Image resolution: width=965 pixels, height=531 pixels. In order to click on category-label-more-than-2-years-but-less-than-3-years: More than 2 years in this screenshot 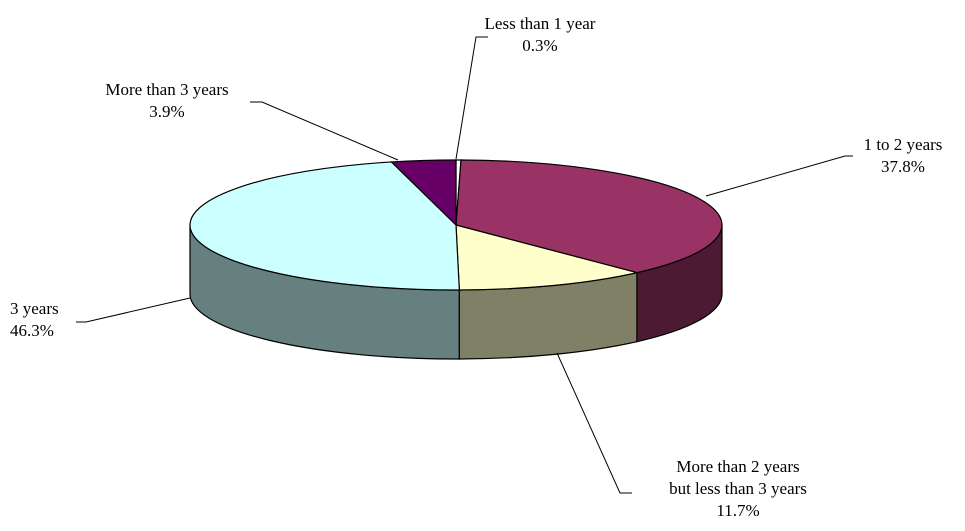, I will do `click(737, 466)`.